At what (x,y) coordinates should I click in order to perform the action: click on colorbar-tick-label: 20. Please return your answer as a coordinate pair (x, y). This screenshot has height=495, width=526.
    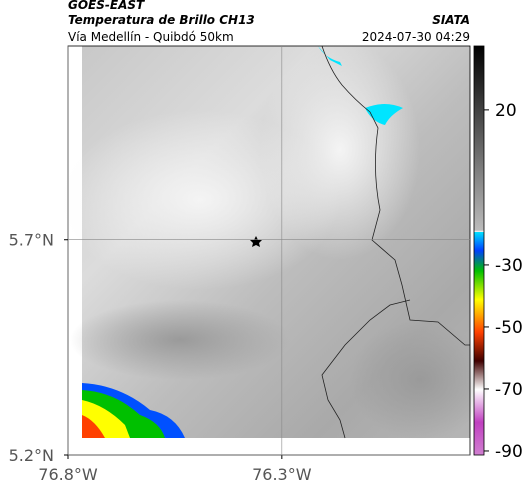
    Looking at the image, I should click on (506, 111).